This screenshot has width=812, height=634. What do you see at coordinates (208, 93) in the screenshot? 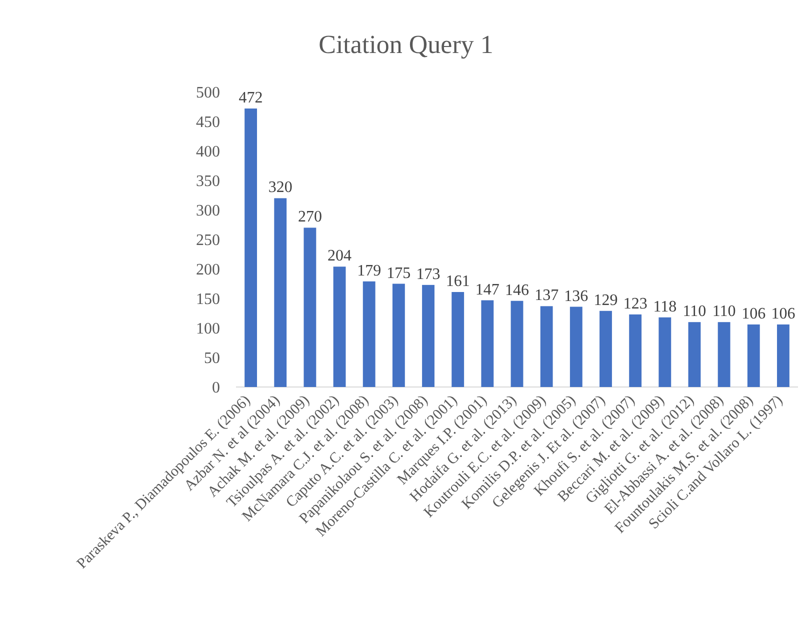
I see `y-tick-label: 500` at bounding box center [208, 93].